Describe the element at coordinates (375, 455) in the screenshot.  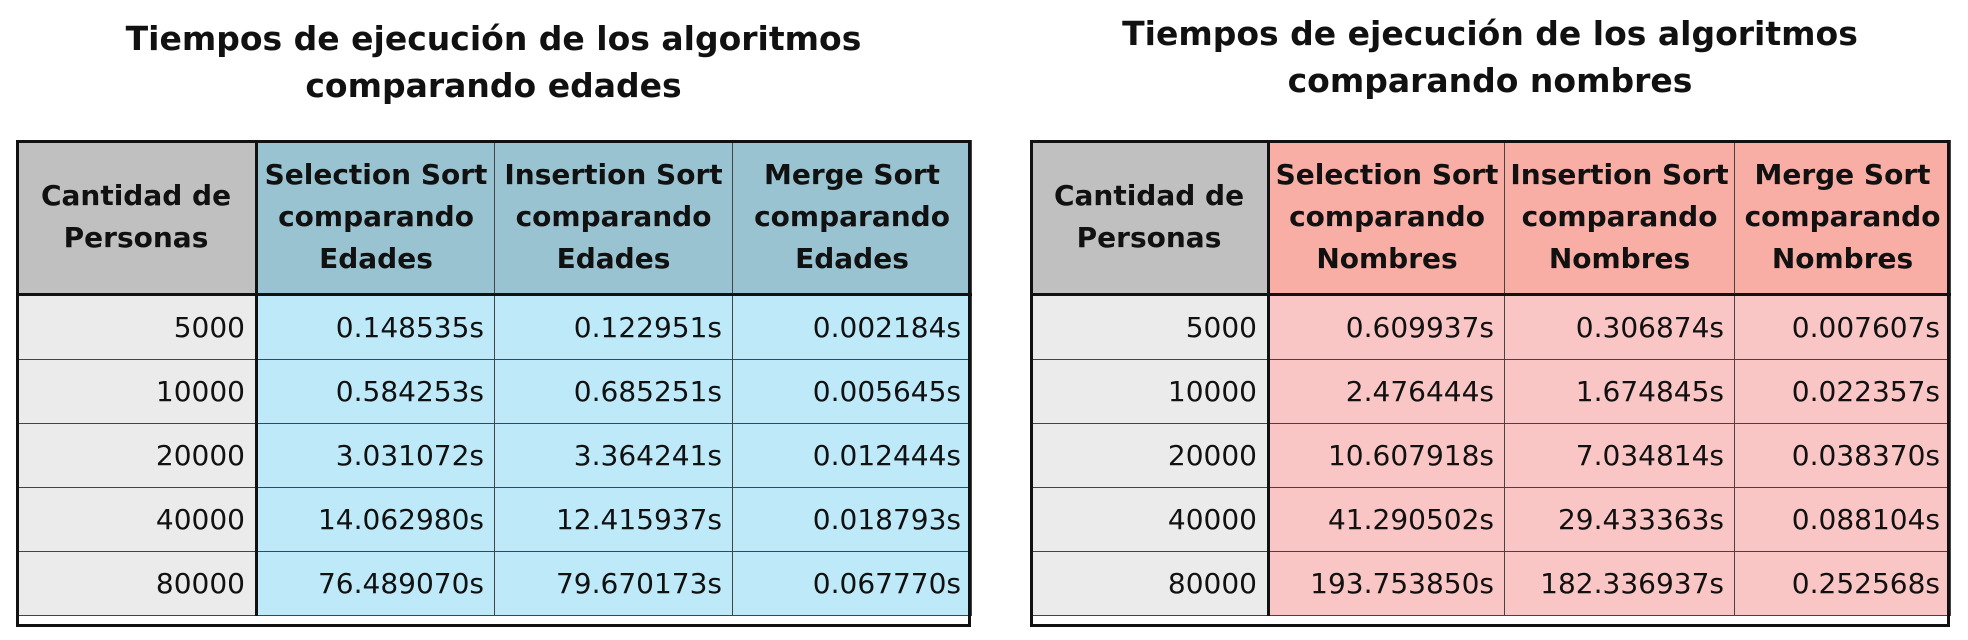
I see `cell-selection-time: 3.031072s` at that location.